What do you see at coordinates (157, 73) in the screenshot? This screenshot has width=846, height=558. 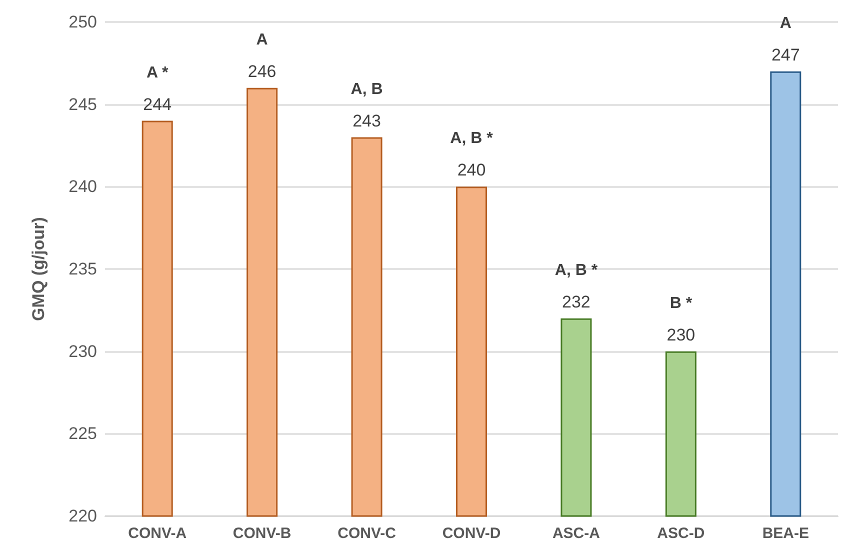 I see `annotation: A *` at bounding box center [157, 73].